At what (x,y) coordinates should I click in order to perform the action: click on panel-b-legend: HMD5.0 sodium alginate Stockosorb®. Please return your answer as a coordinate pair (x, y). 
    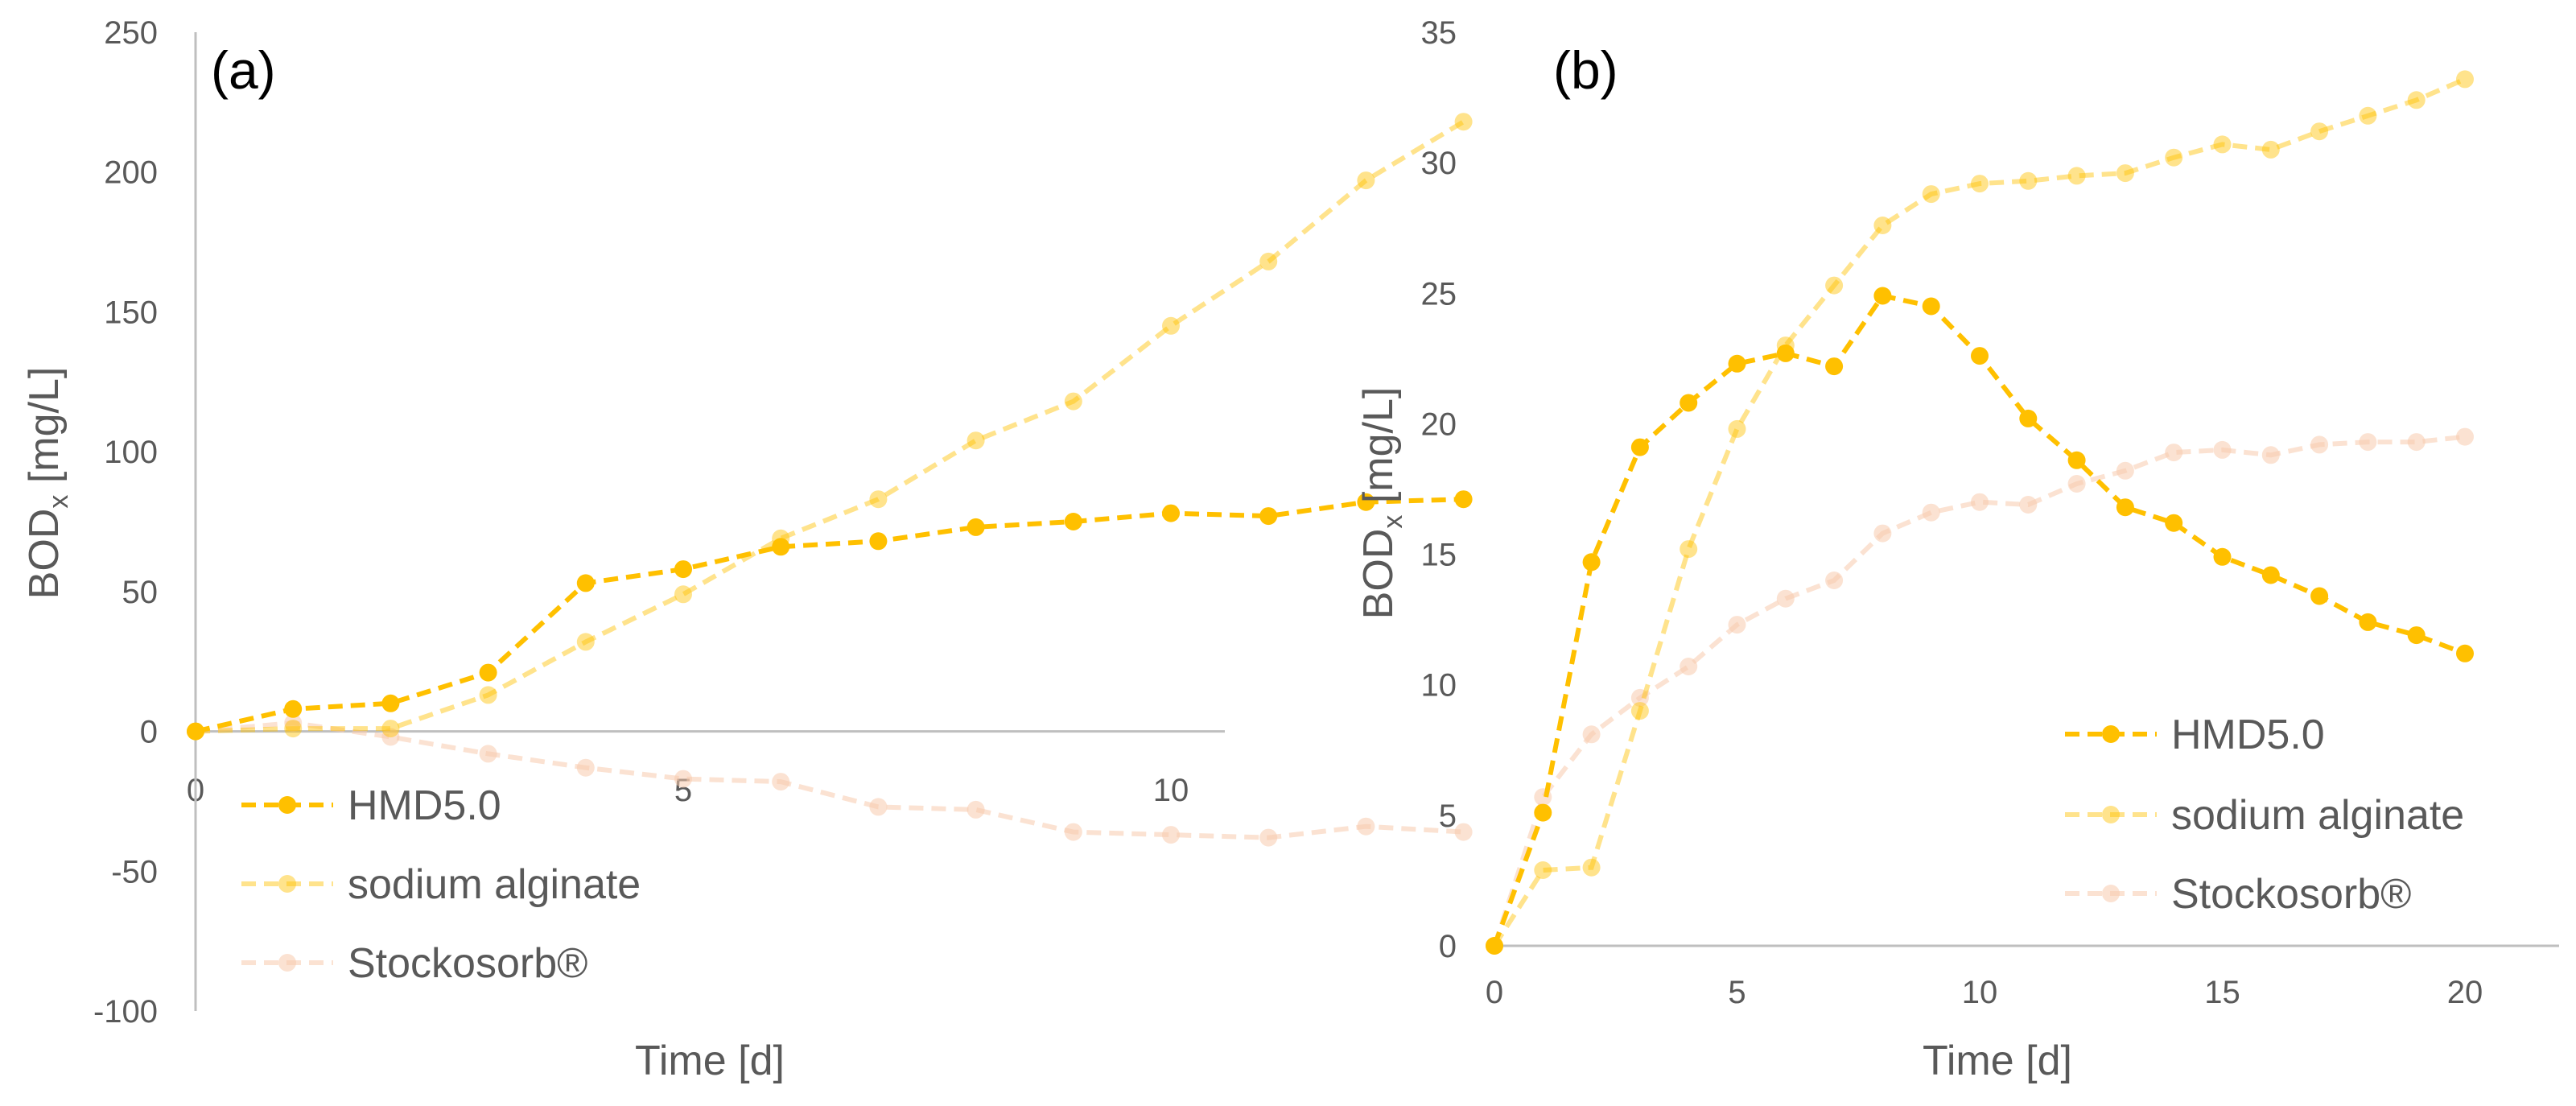
    Looking at the image, I should click on (2264, 815).